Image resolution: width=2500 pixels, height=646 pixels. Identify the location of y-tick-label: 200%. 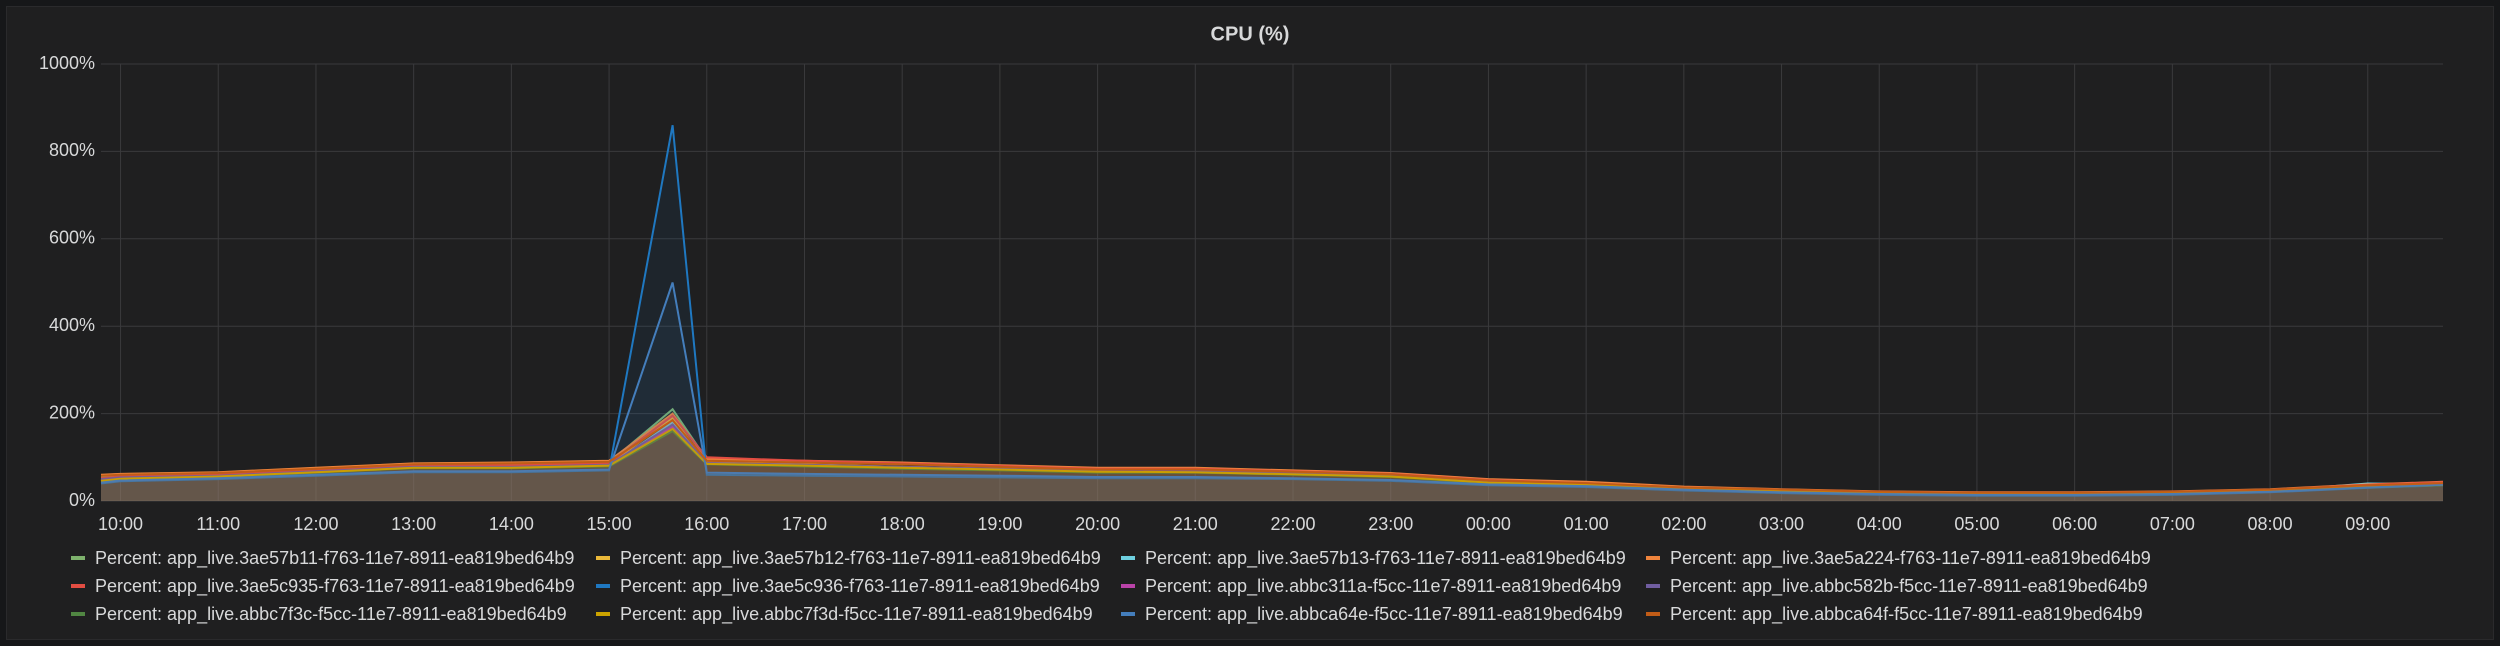
(72, 412).